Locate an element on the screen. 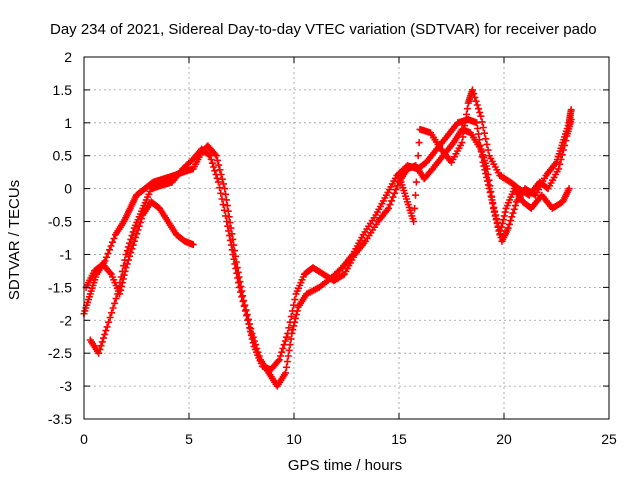  x-tick-label: 20 is located at coordinates (504, 439).